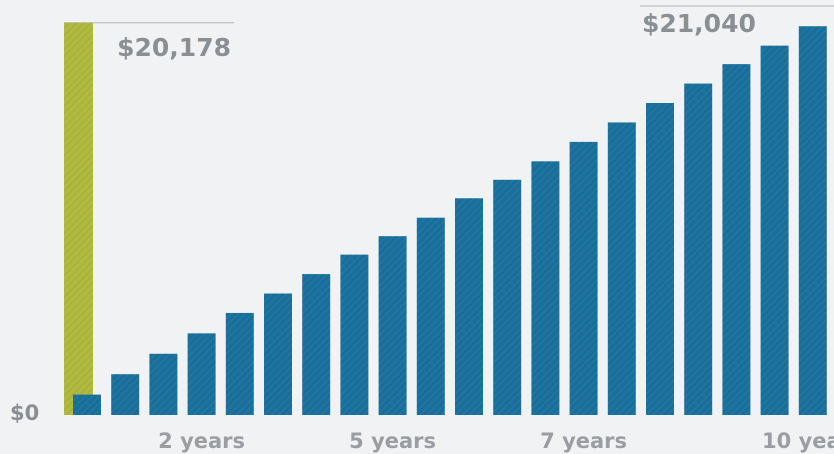  What do you see at coordinates (392, 441) in the screenshot?
I see `x-tick-label: 5 years` at bounding box center [392, 441].